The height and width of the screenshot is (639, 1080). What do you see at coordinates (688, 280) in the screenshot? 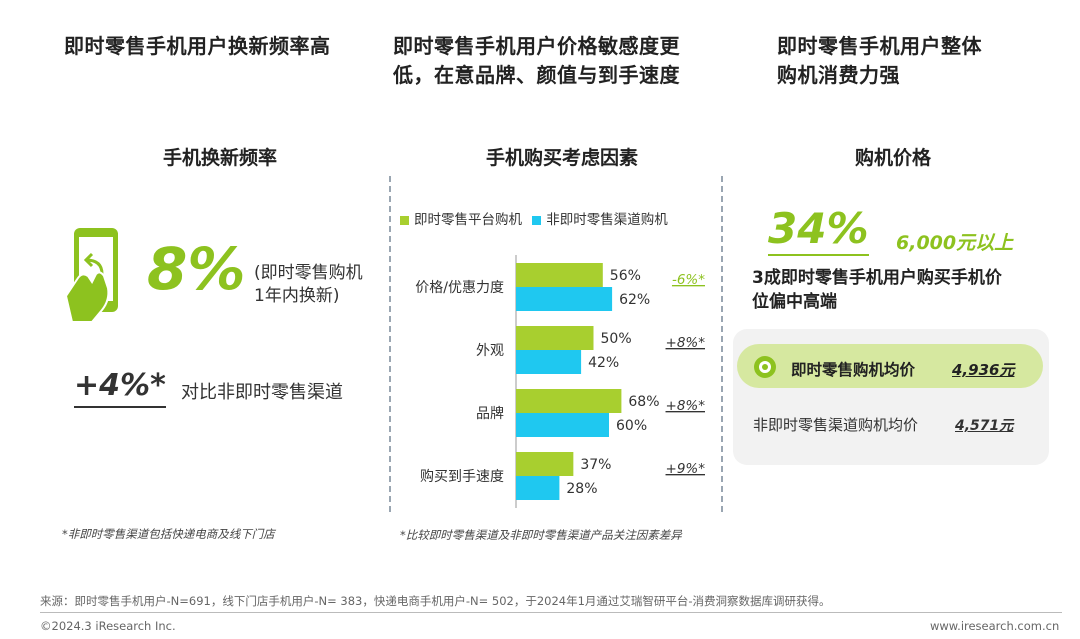
I see `difference-label: -6%*` at bounding box center [688, 280].